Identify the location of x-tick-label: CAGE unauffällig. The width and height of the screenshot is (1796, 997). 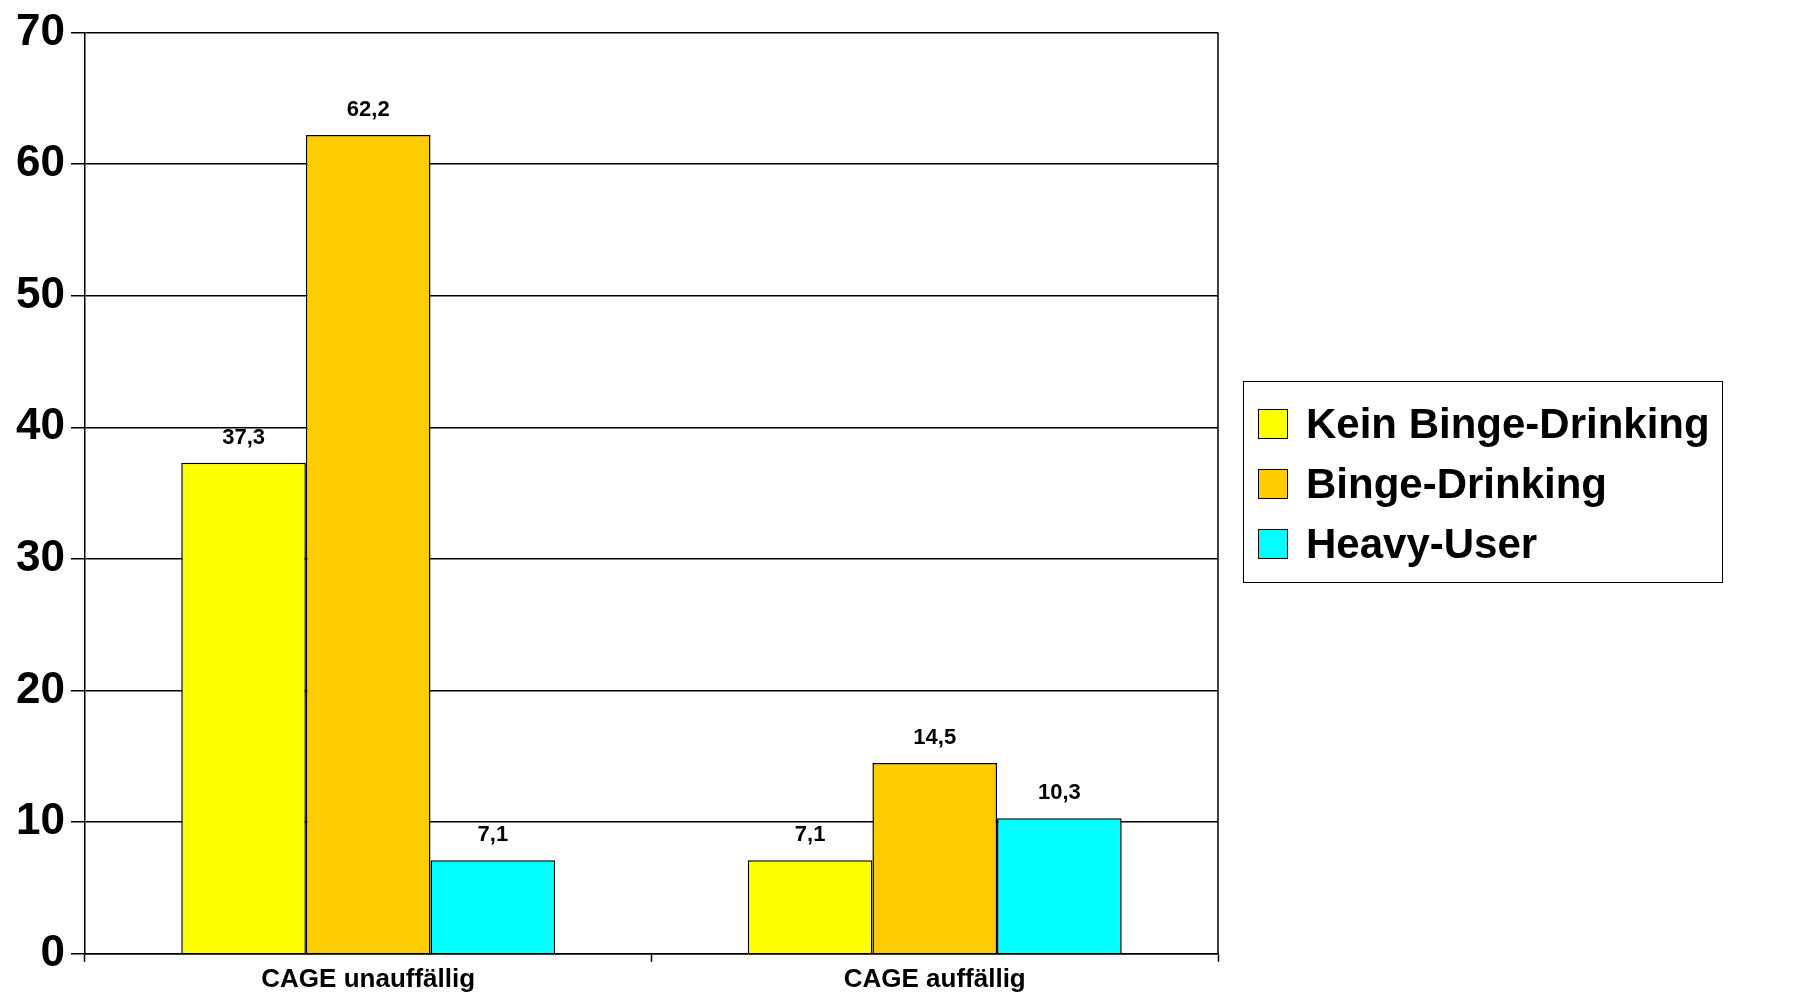
(368, 977).